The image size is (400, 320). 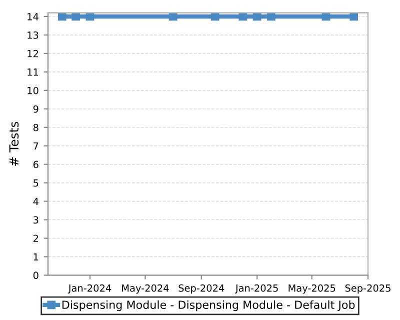 I want to click on y-tick-label: 0, so click(x=35, y=276).